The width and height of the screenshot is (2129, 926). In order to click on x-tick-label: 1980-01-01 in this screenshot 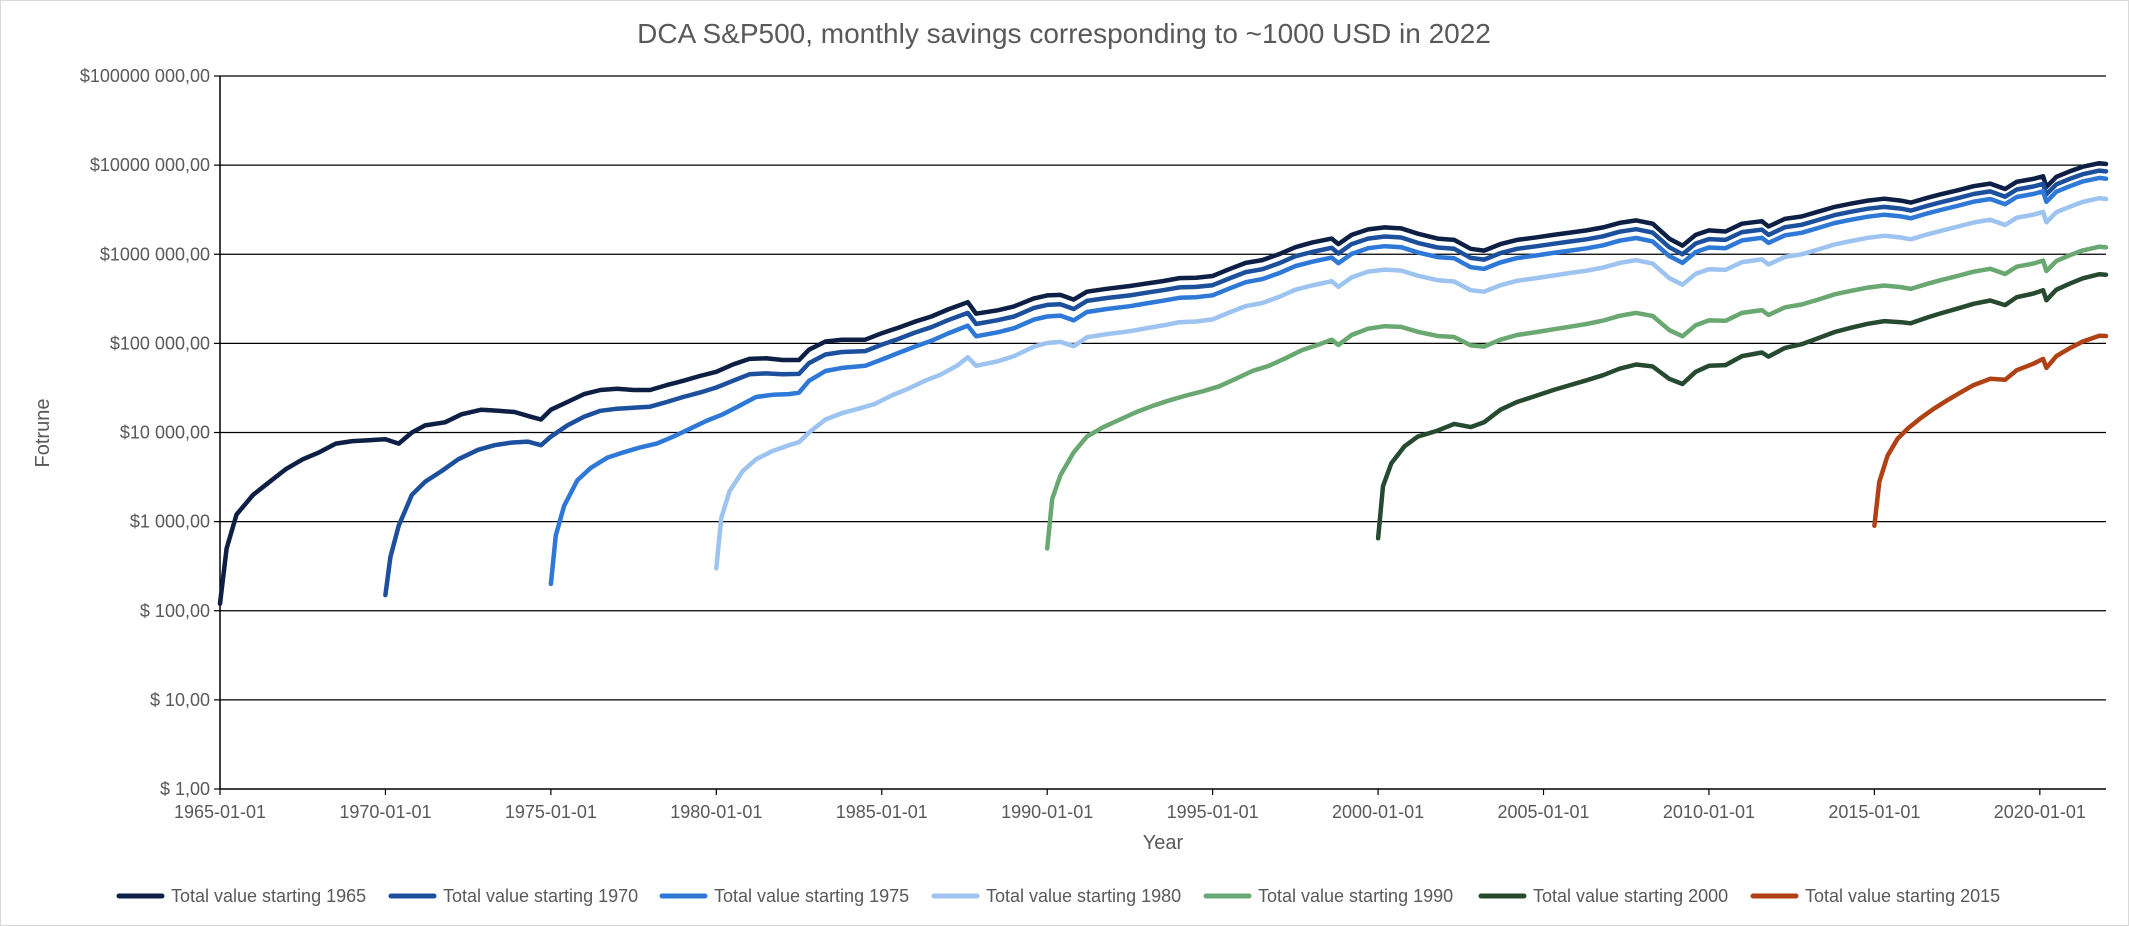, I will do `click(716, 812)`.